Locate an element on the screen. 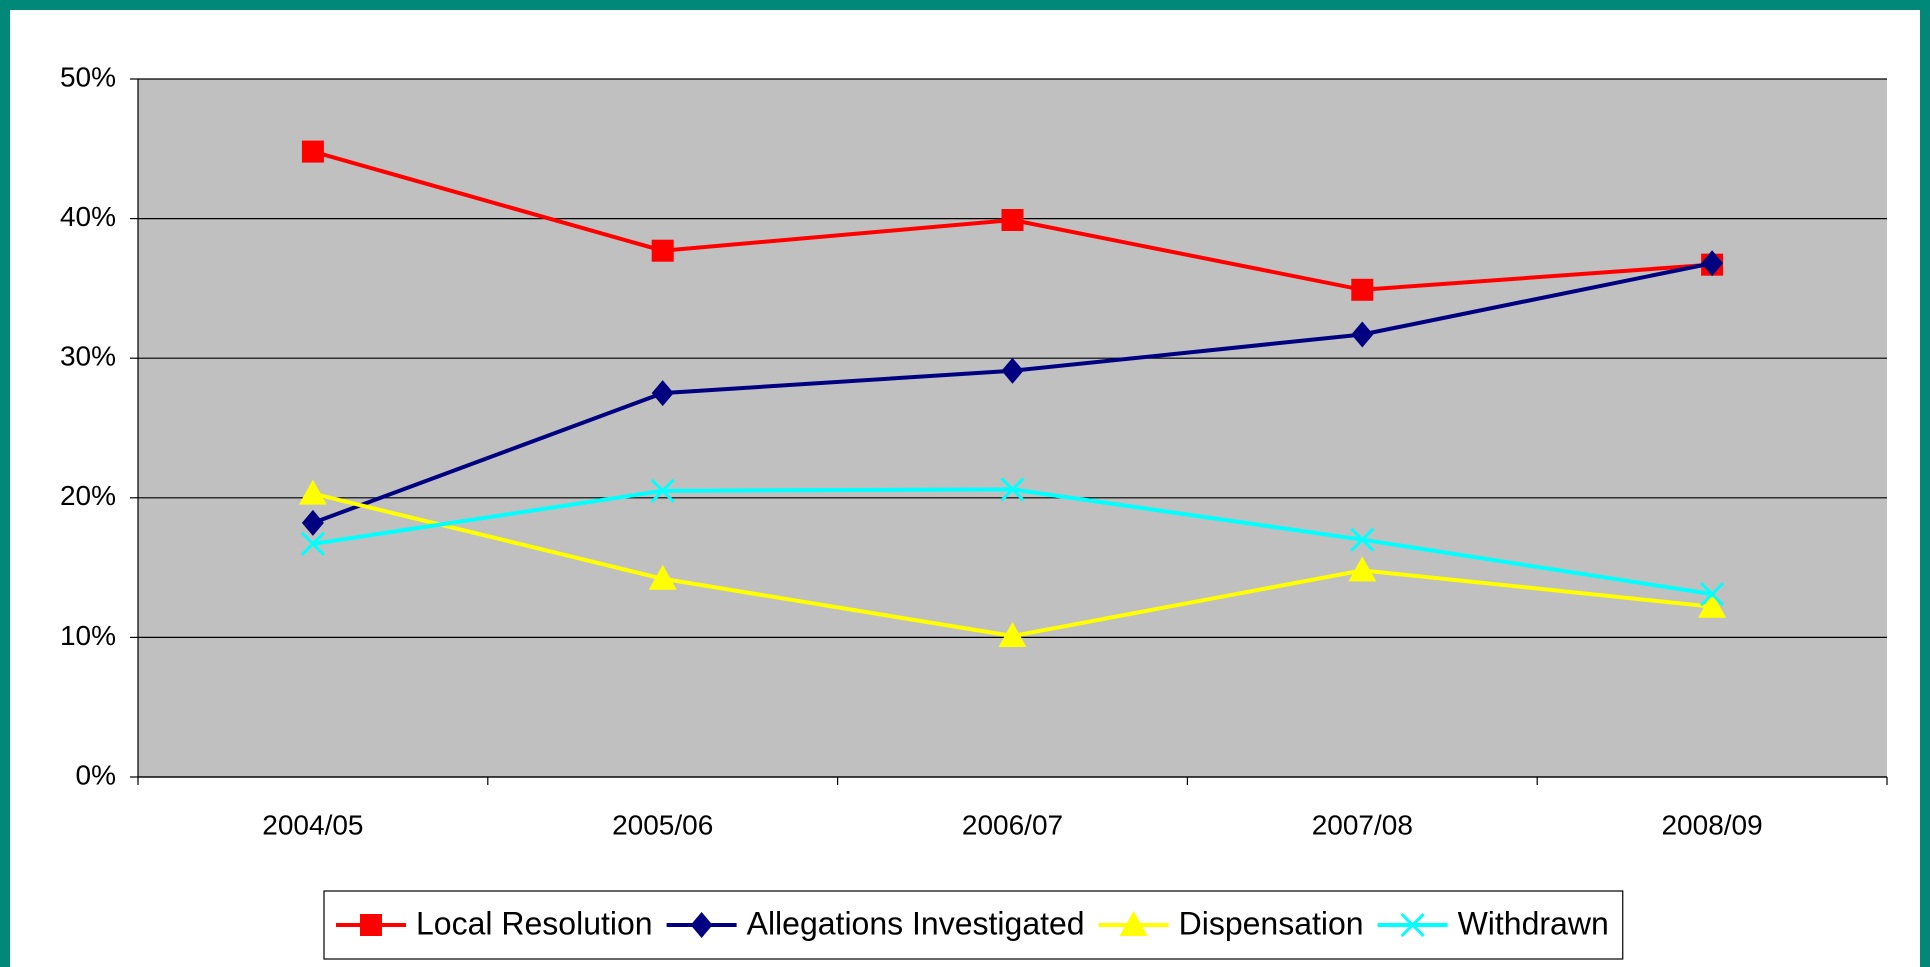 This screenshot has height=967, width=1930. y-tick-label: 50% is located at coordinates (88, 76).